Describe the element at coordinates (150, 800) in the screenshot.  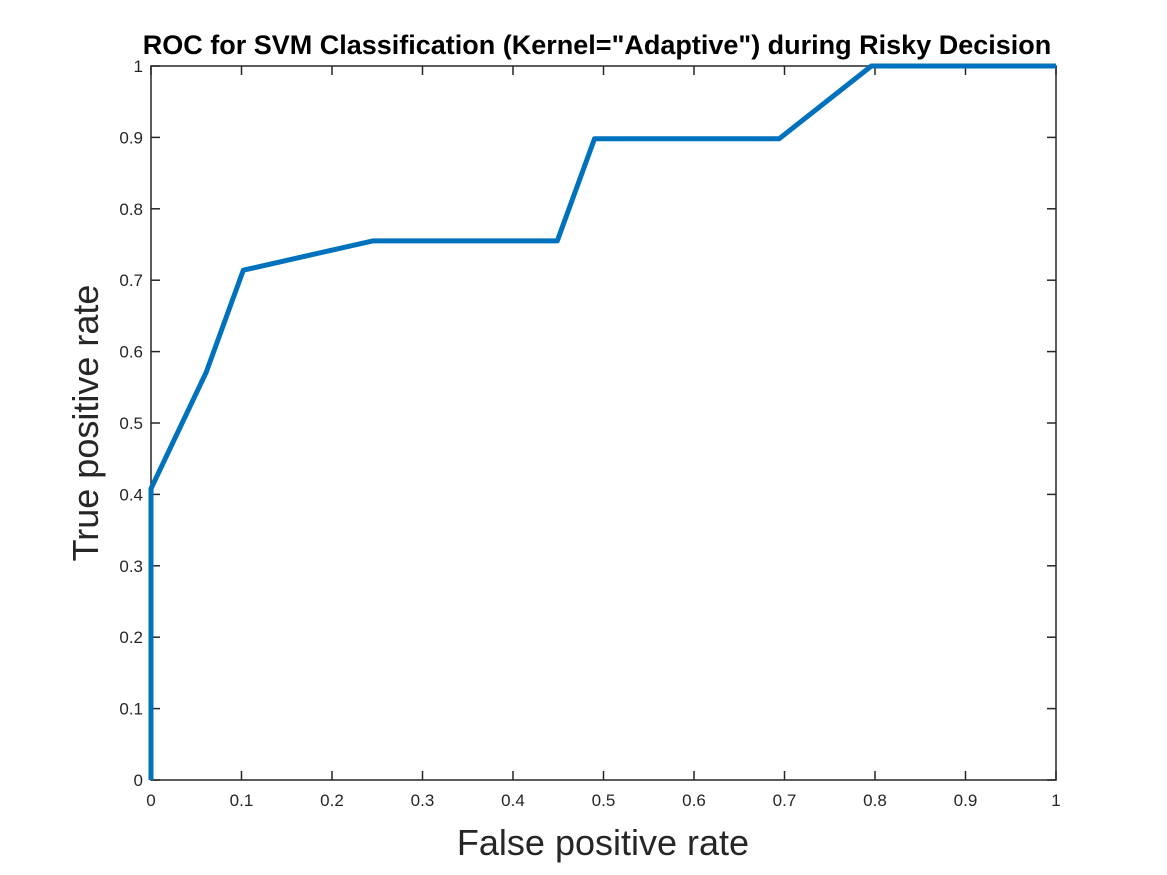
I see `x-tick-label: 0` at that location.